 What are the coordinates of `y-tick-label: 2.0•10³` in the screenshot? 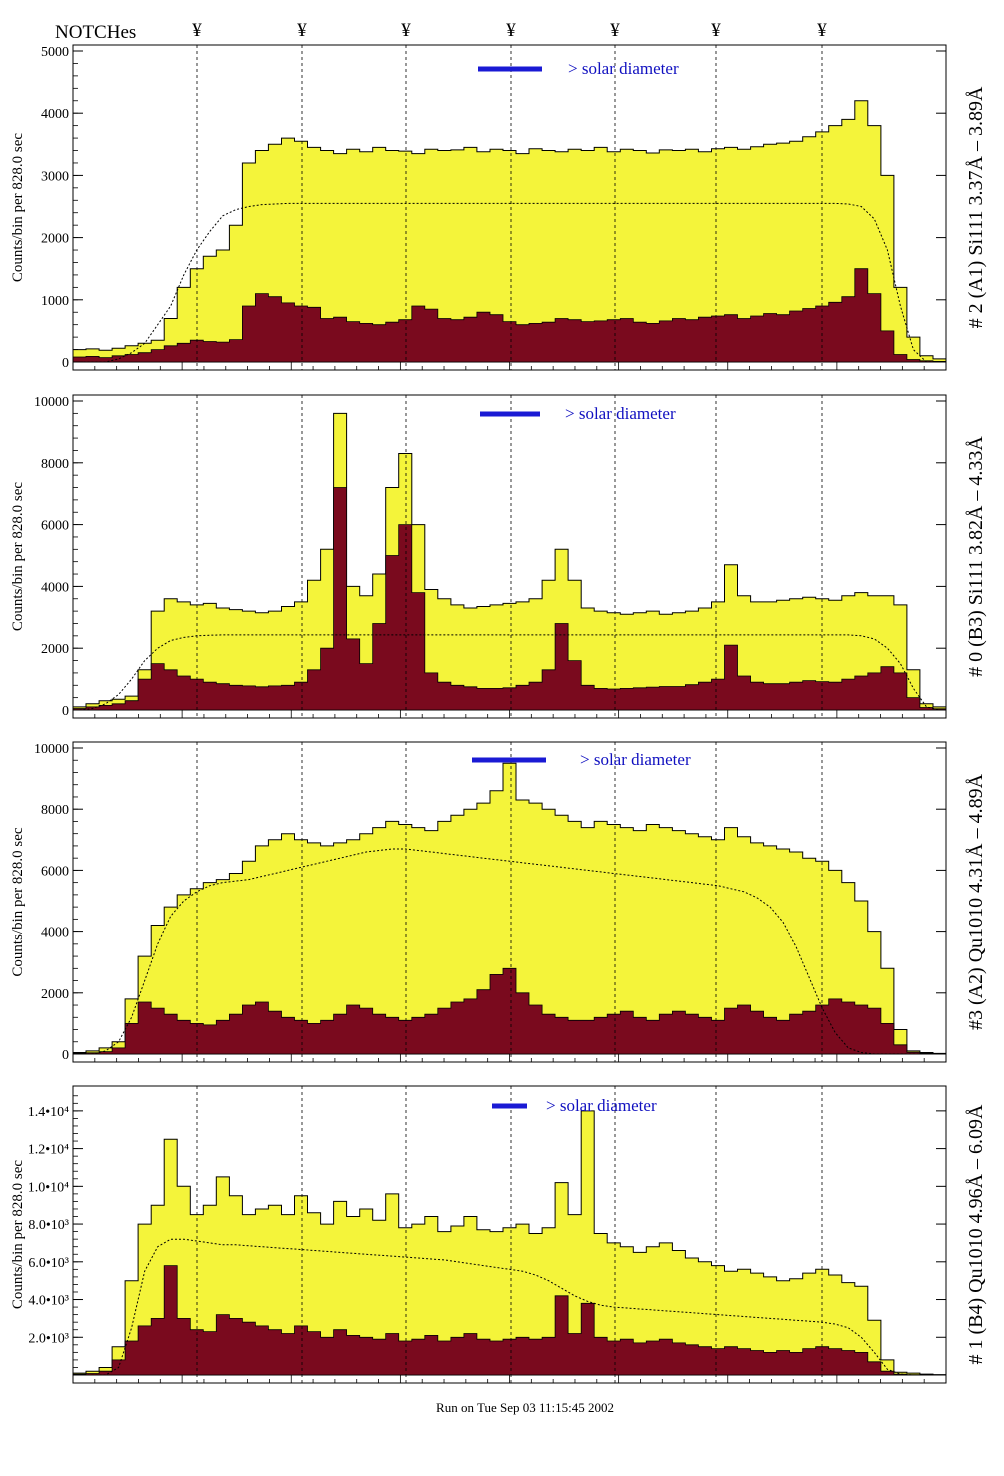 It's located at (48, 1338).